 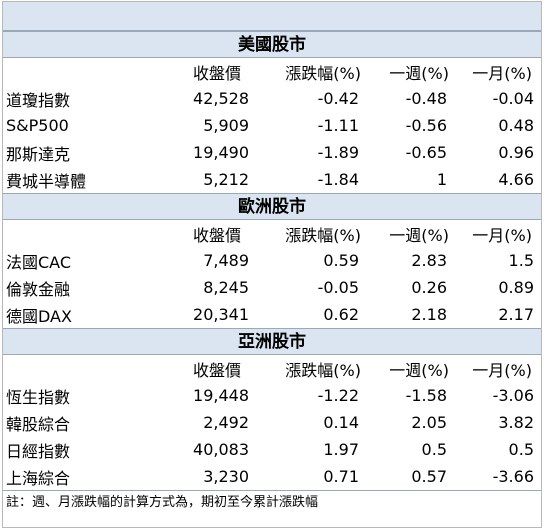 What do you see at coordinates (272, 395) in the screenshot?
I see `table-row: 恆生指數 19,448 -1.22 -1.58 -3.06` at bounding box center [272, 395].